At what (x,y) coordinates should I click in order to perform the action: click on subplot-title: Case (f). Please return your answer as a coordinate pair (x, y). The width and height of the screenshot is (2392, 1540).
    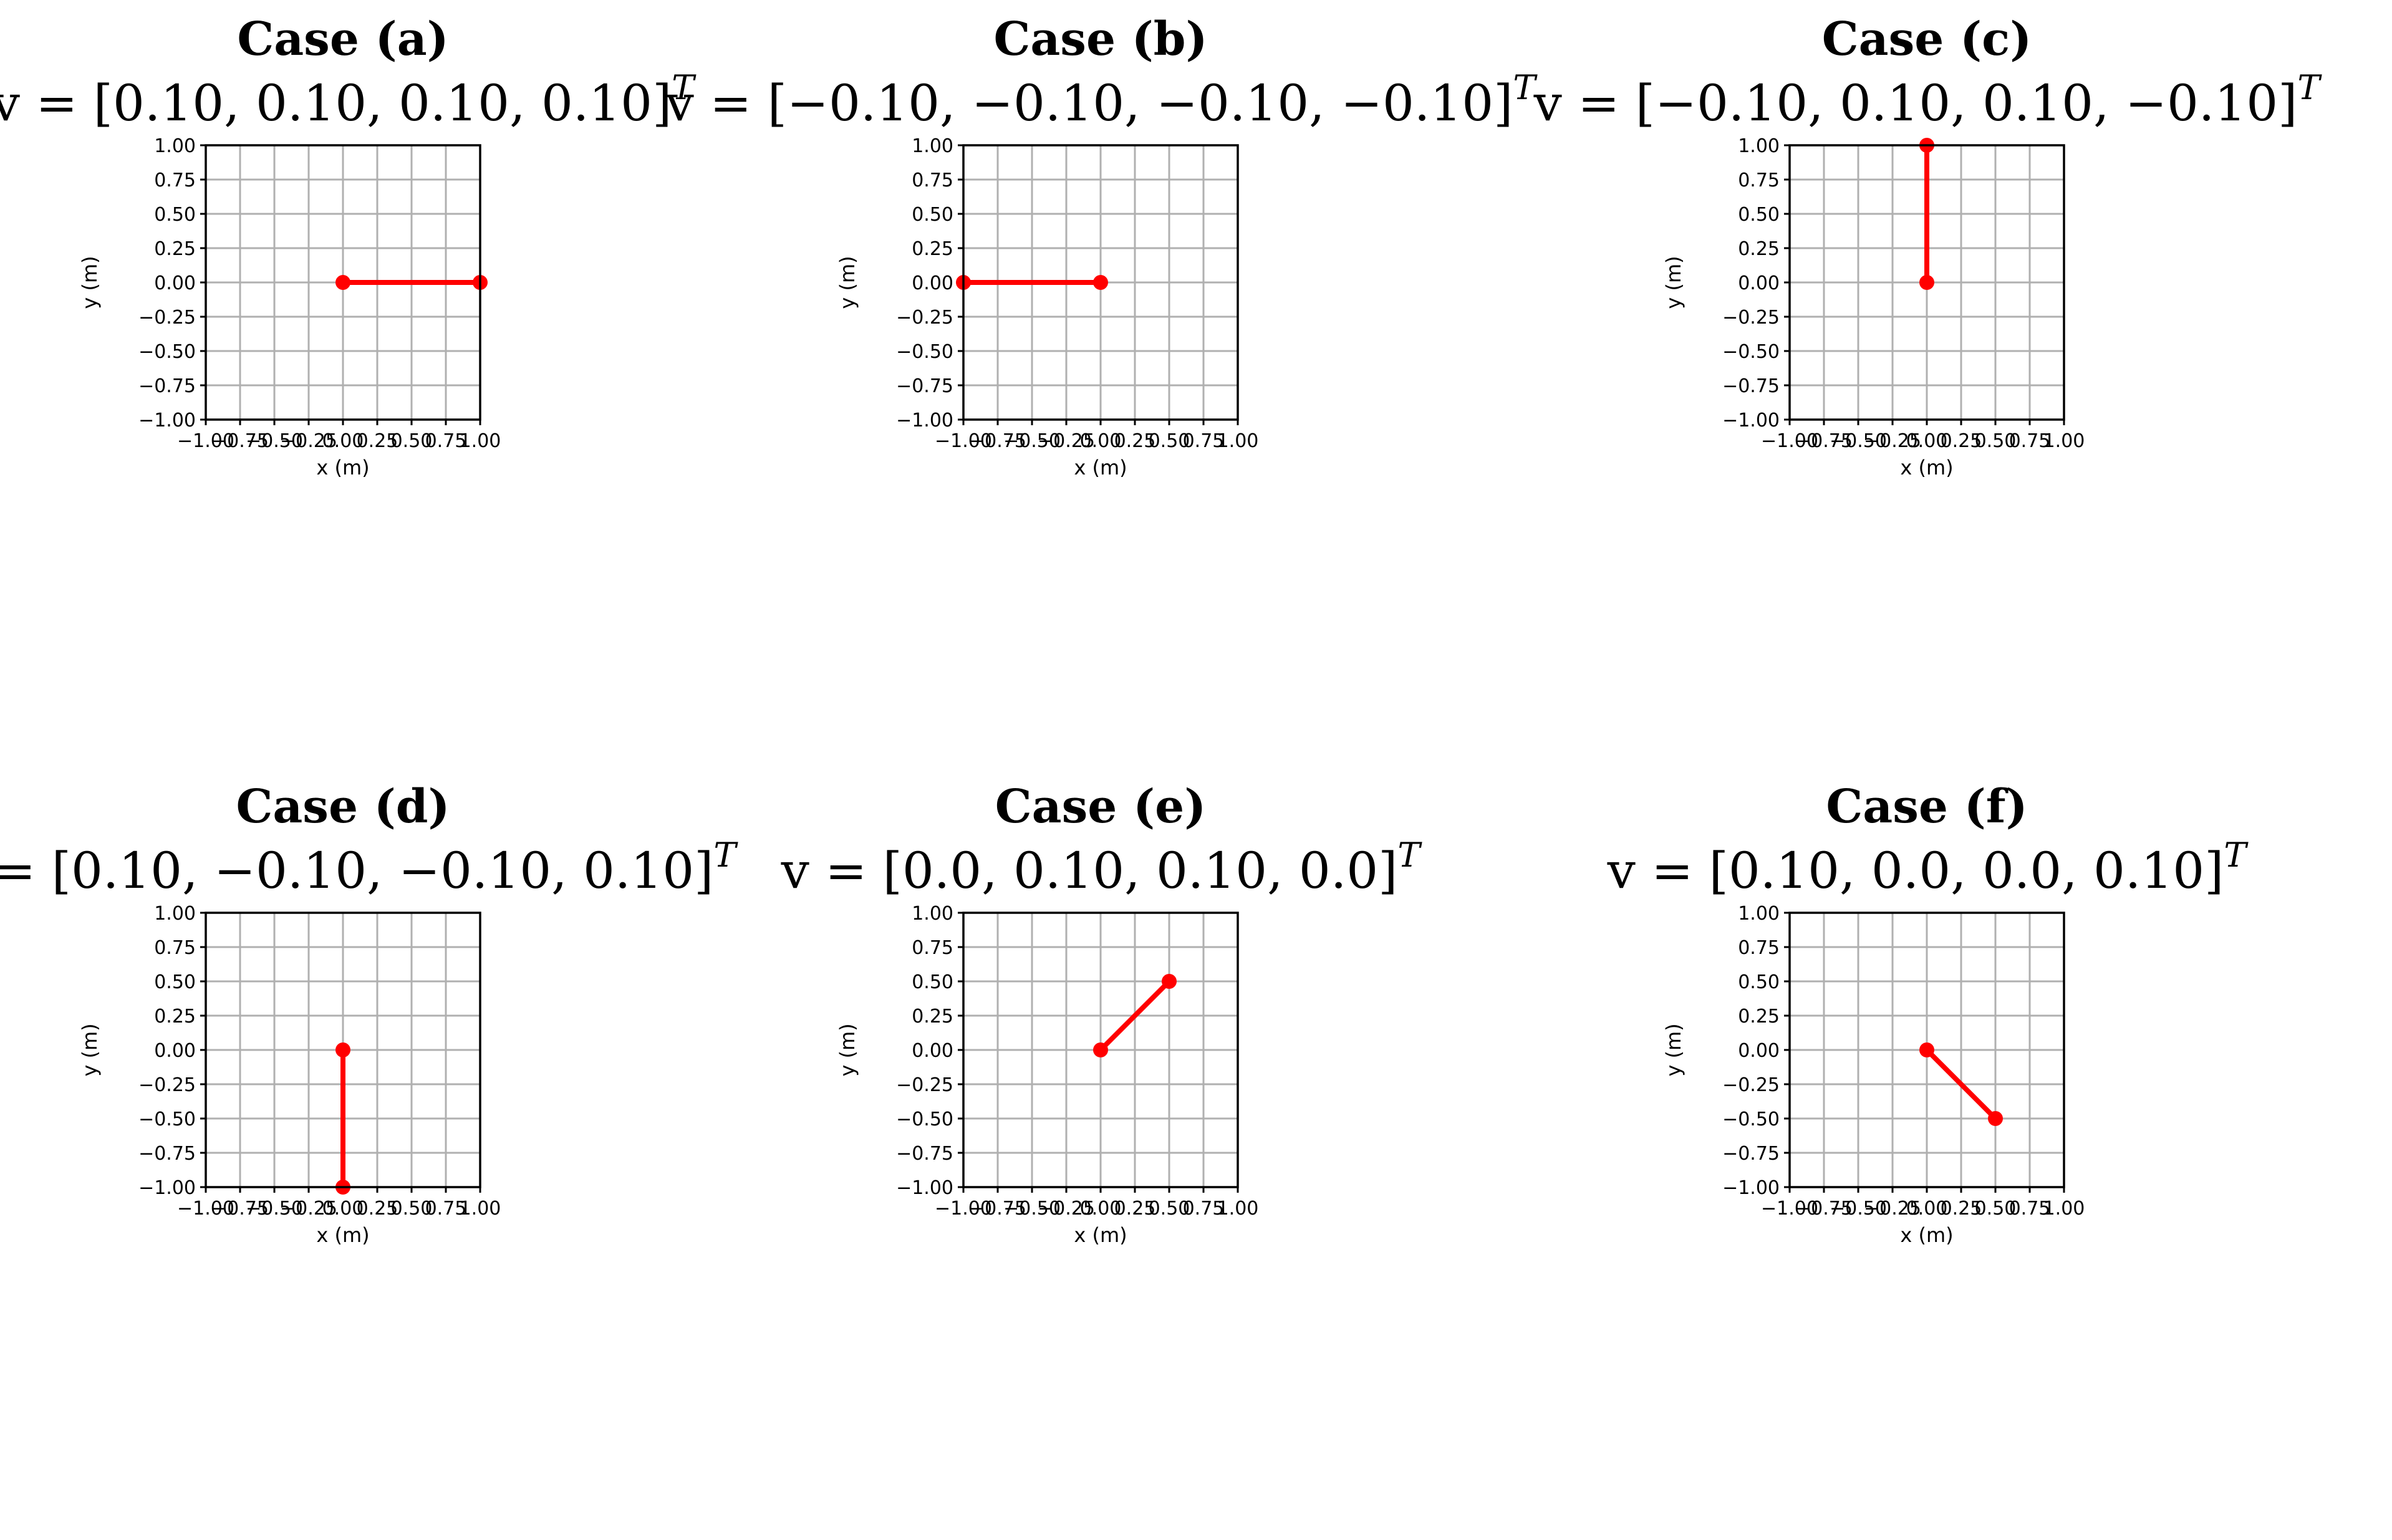
    Looking at the image, I should click on (1926, 807).